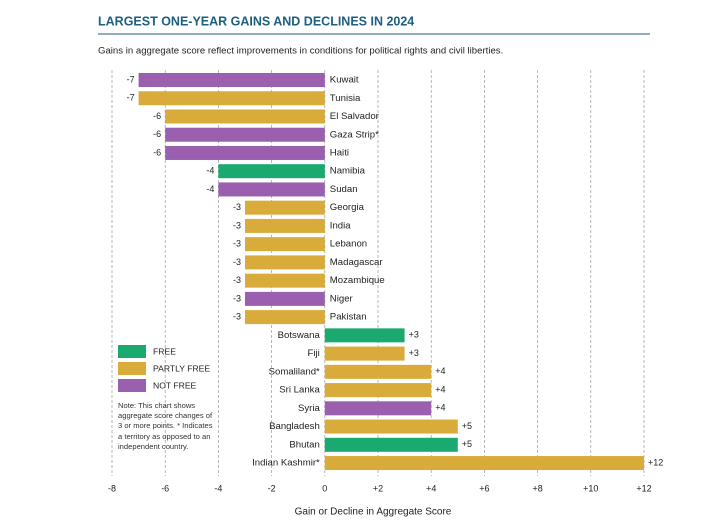 This screenshot has height=526, width=710. I want to click on category-label: Georgia, so click(347, 207).